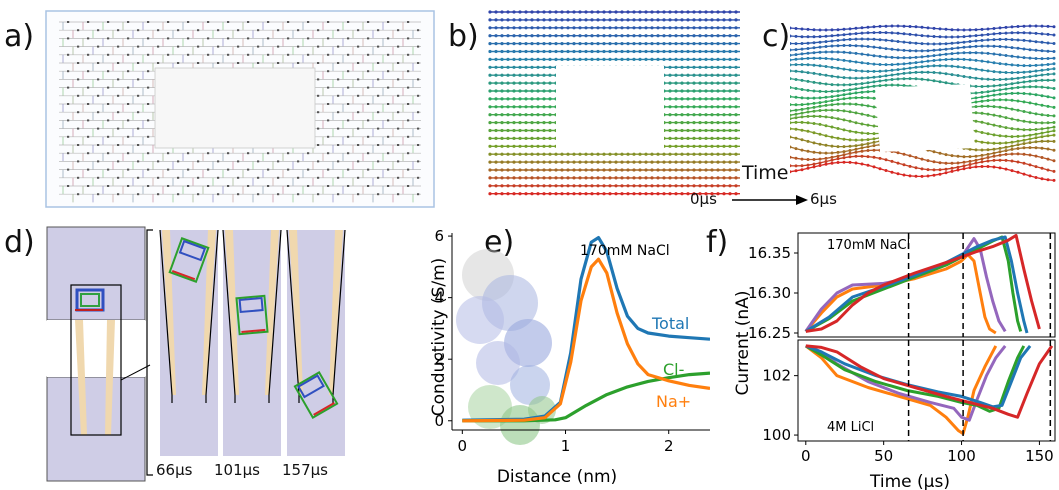 The width and height of the screenshot is (1059, 490). I want to click on origami-miniature, so click(90, 300).